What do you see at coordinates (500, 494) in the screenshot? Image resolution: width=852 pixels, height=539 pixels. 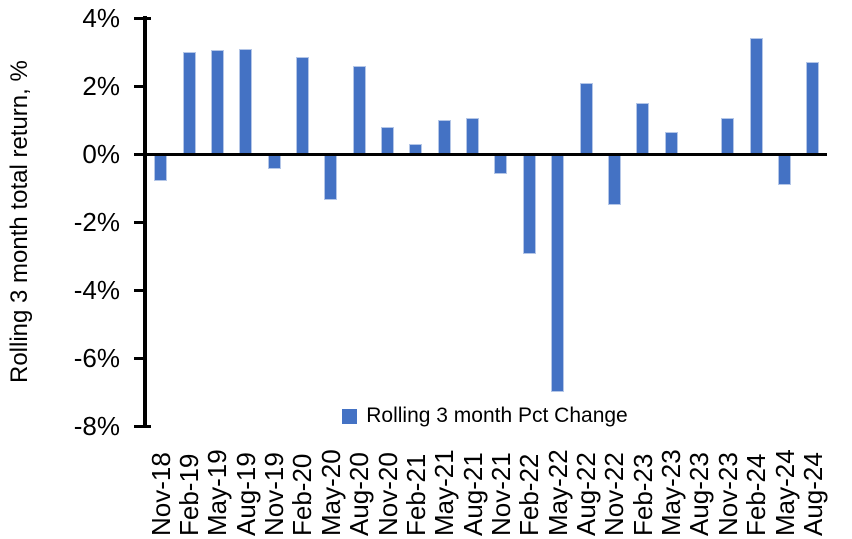 I see `x-tick-label: Nov-21` at bounding box center [500, 494].